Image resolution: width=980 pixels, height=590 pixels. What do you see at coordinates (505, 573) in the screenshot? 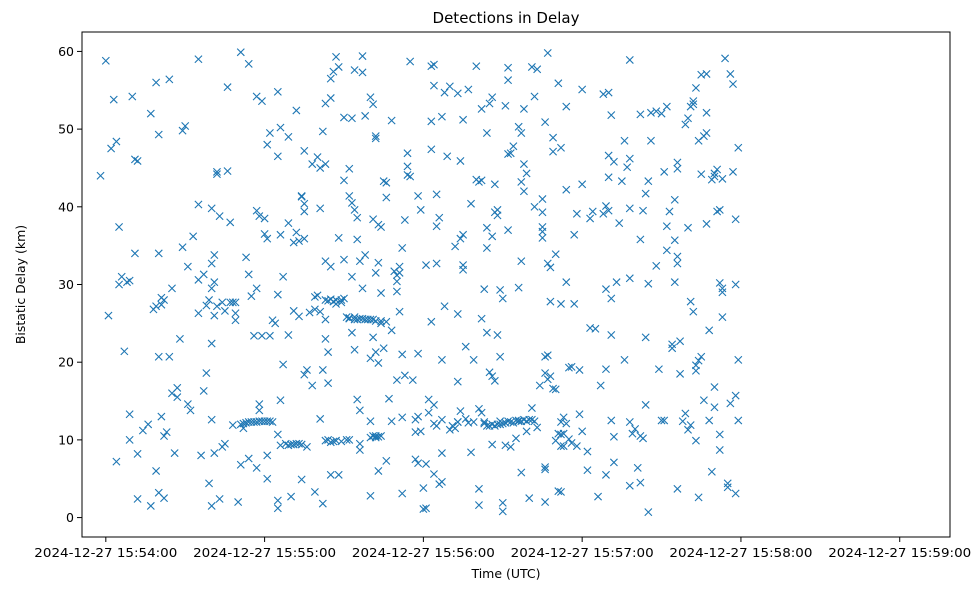
I see `x-axis-label: Time (UTC)` at bounding box center [505, 573].